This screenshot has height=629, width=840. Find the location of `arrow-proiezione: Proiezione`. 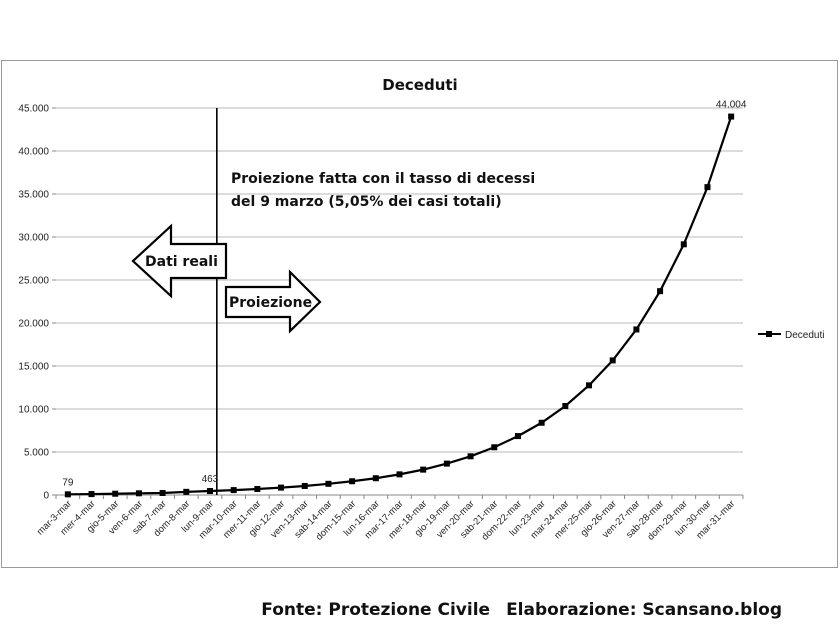

arrow-proiezione: Proiezione is located at coordinates (273, 301).